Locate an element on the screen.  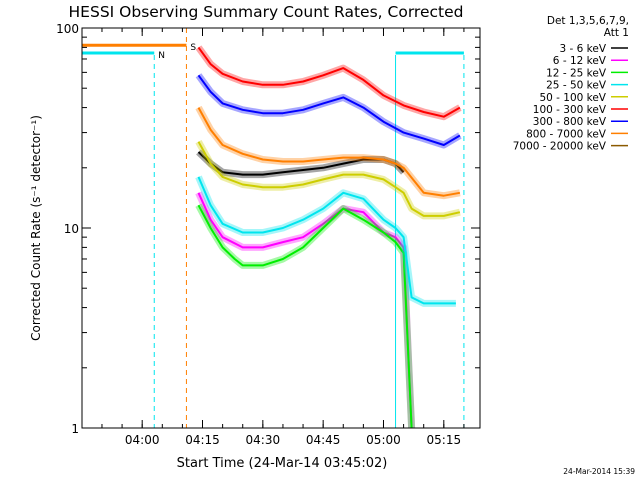
legend-header-line-2: Att 1 is located at coordinates (616, 33).